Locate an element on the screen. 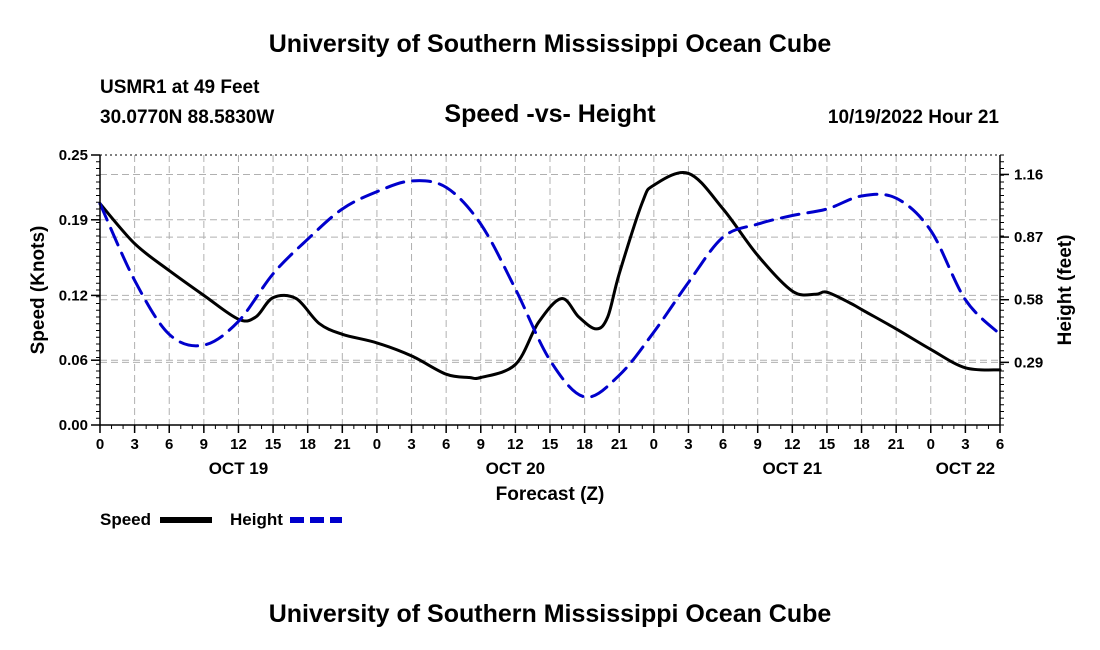 The image size is (1100, 650). y2-tick-label: 0.58 is located at coordinates (1028, 300).